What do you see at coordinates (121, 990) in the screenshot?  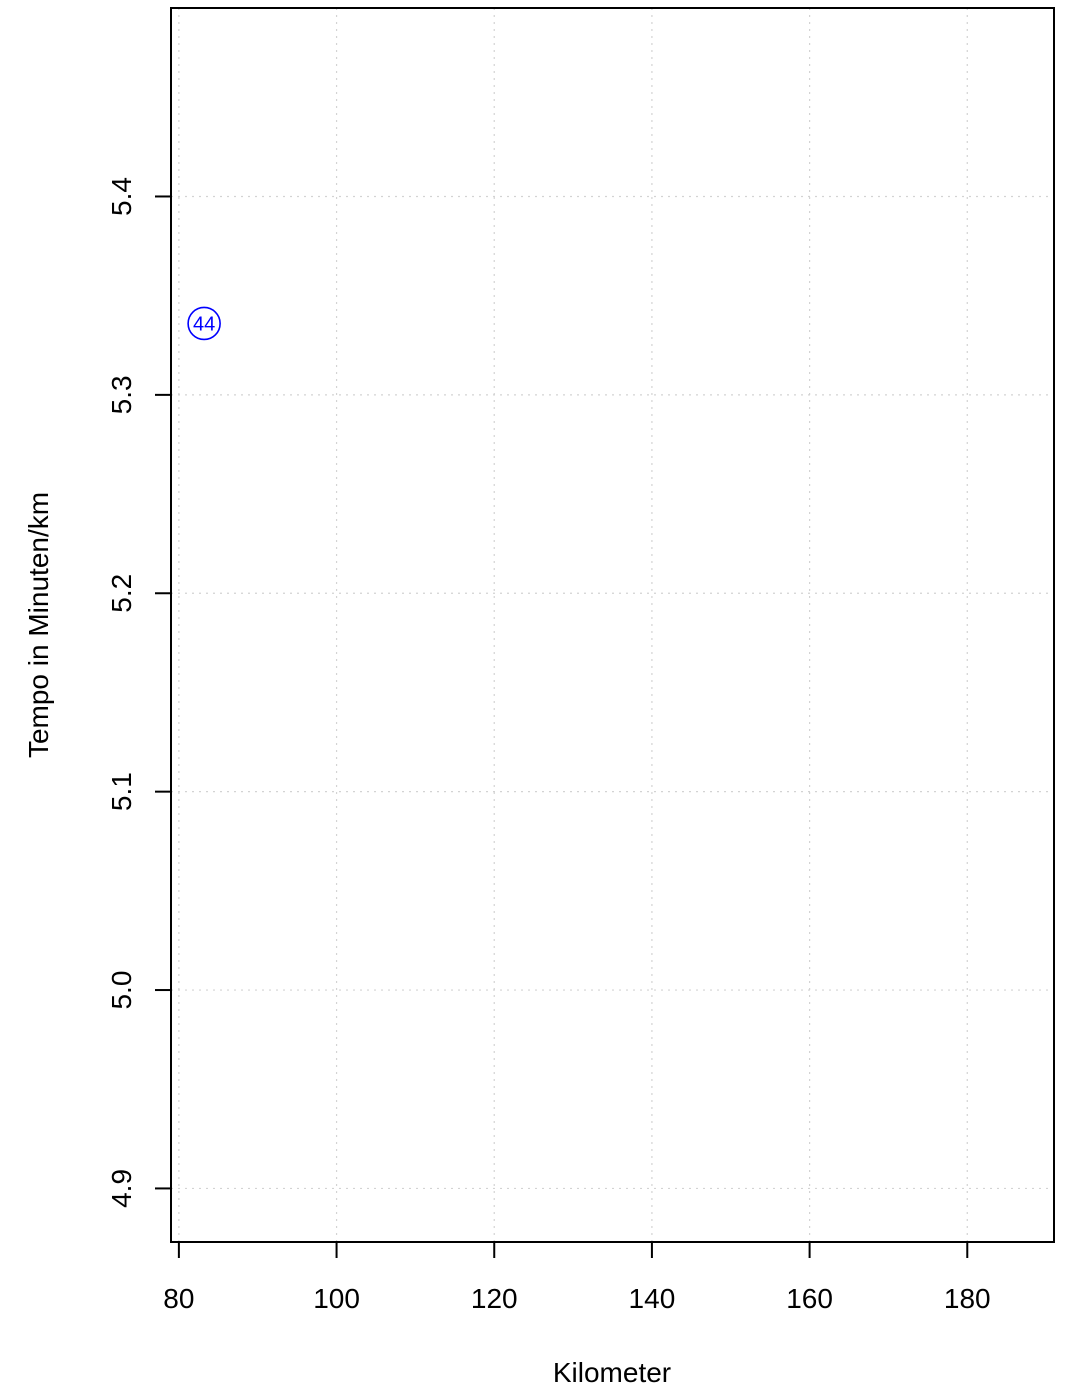 I see `y-tick-label: 5.0` at bounding box center [121, 990].